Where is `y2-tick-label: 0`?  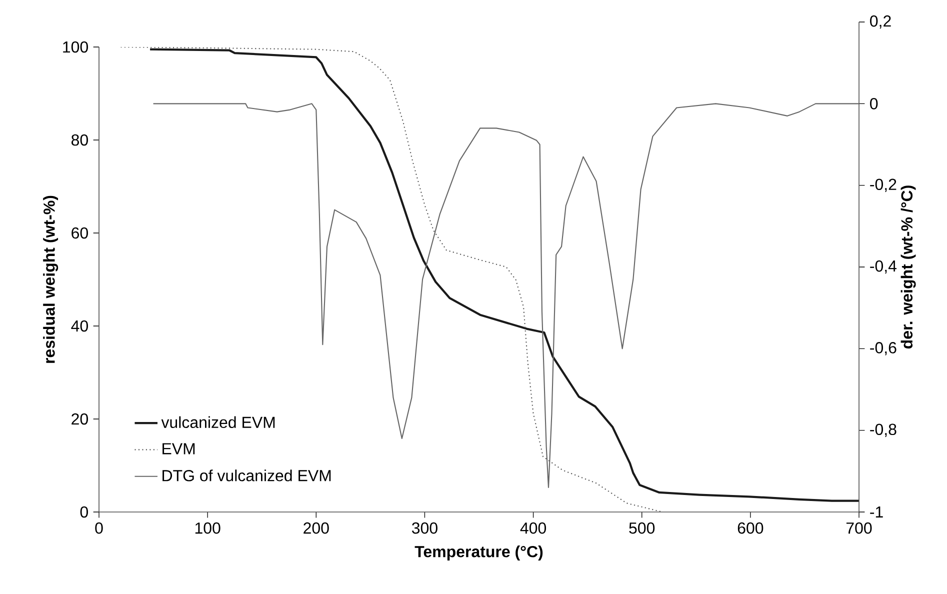 y2-tick-label: 0 is located at coordinates (874, 104).